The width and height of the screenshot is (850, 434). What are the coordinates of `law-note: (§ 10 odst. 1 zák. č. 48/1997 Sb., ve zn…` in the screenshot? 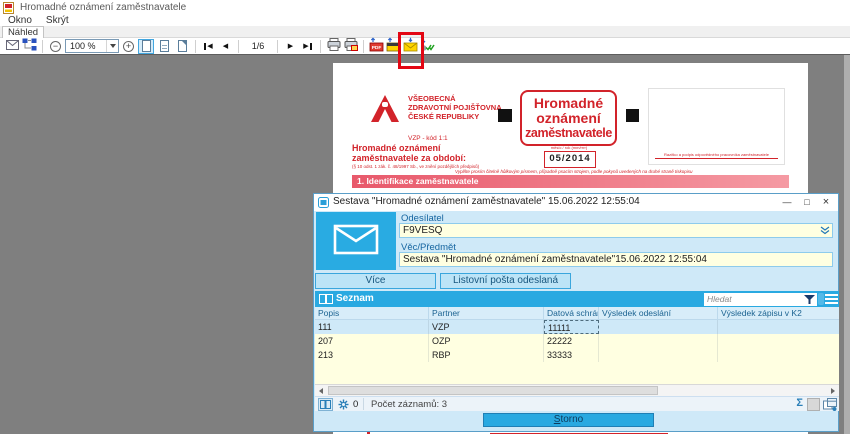 It's located at (416, 166).